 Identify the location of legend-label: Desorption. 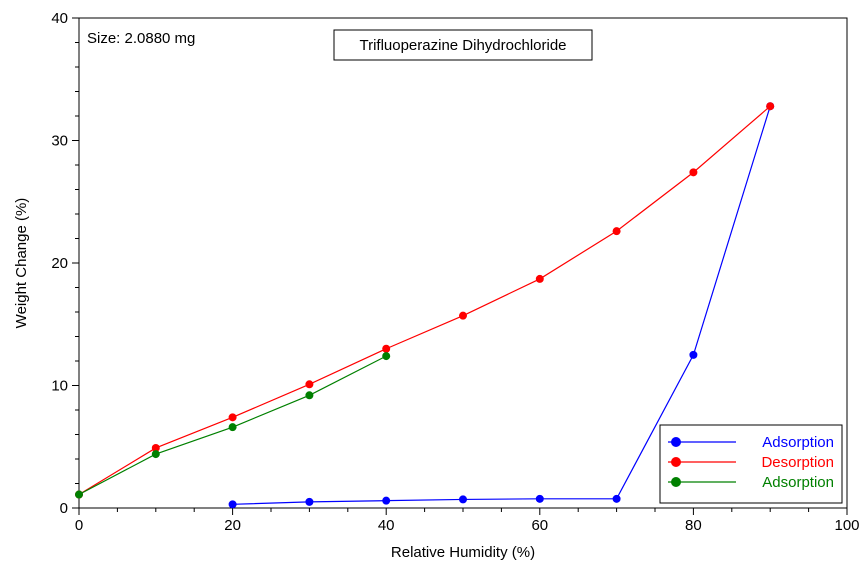
(797, 462).